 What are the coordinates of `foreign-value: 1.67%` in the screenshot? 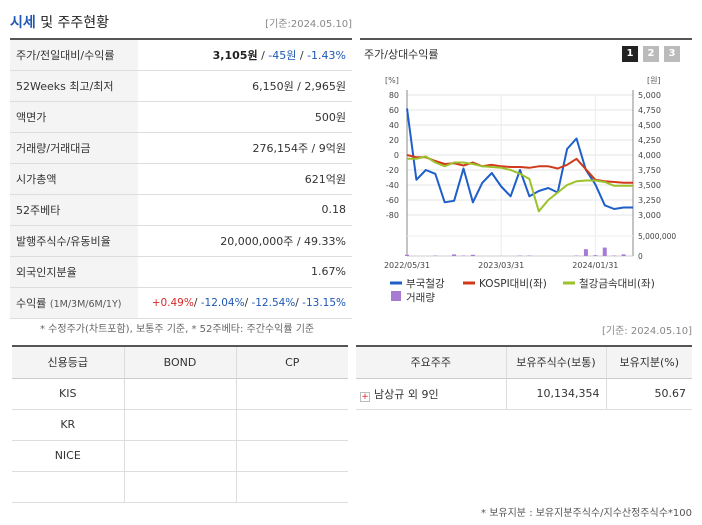 It's located at (245, 272).